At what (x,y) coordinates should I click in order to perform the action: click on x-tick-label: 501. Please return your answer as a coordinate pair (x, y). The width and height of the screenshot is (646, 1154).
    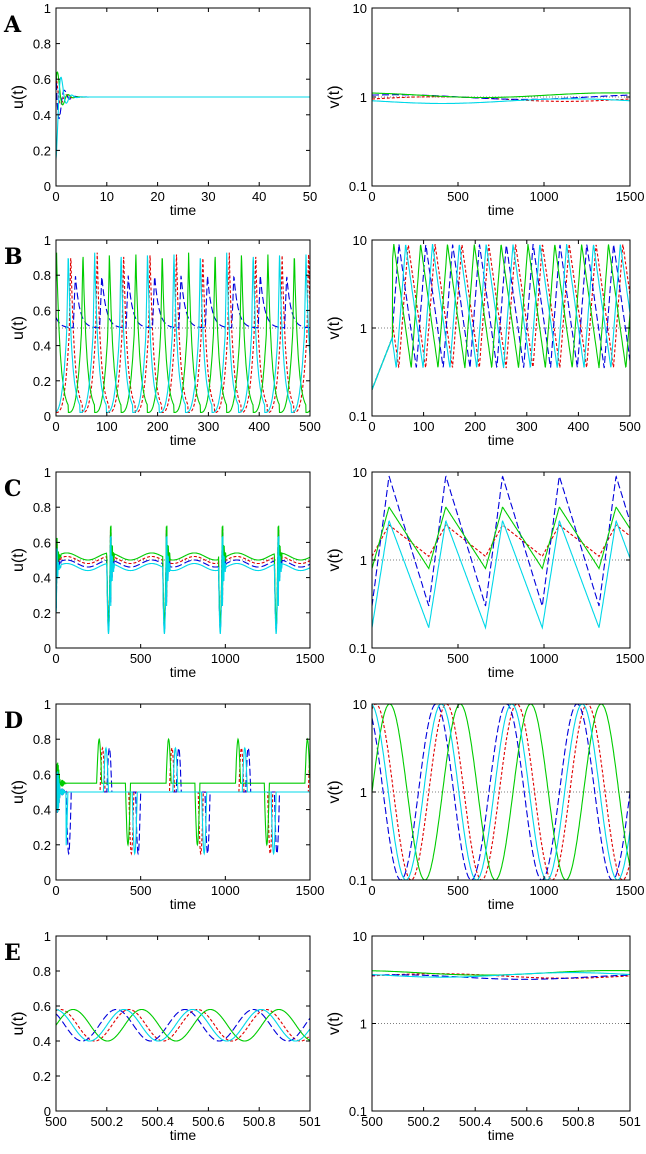
    Looking at the image, I should click on (630, 1121).